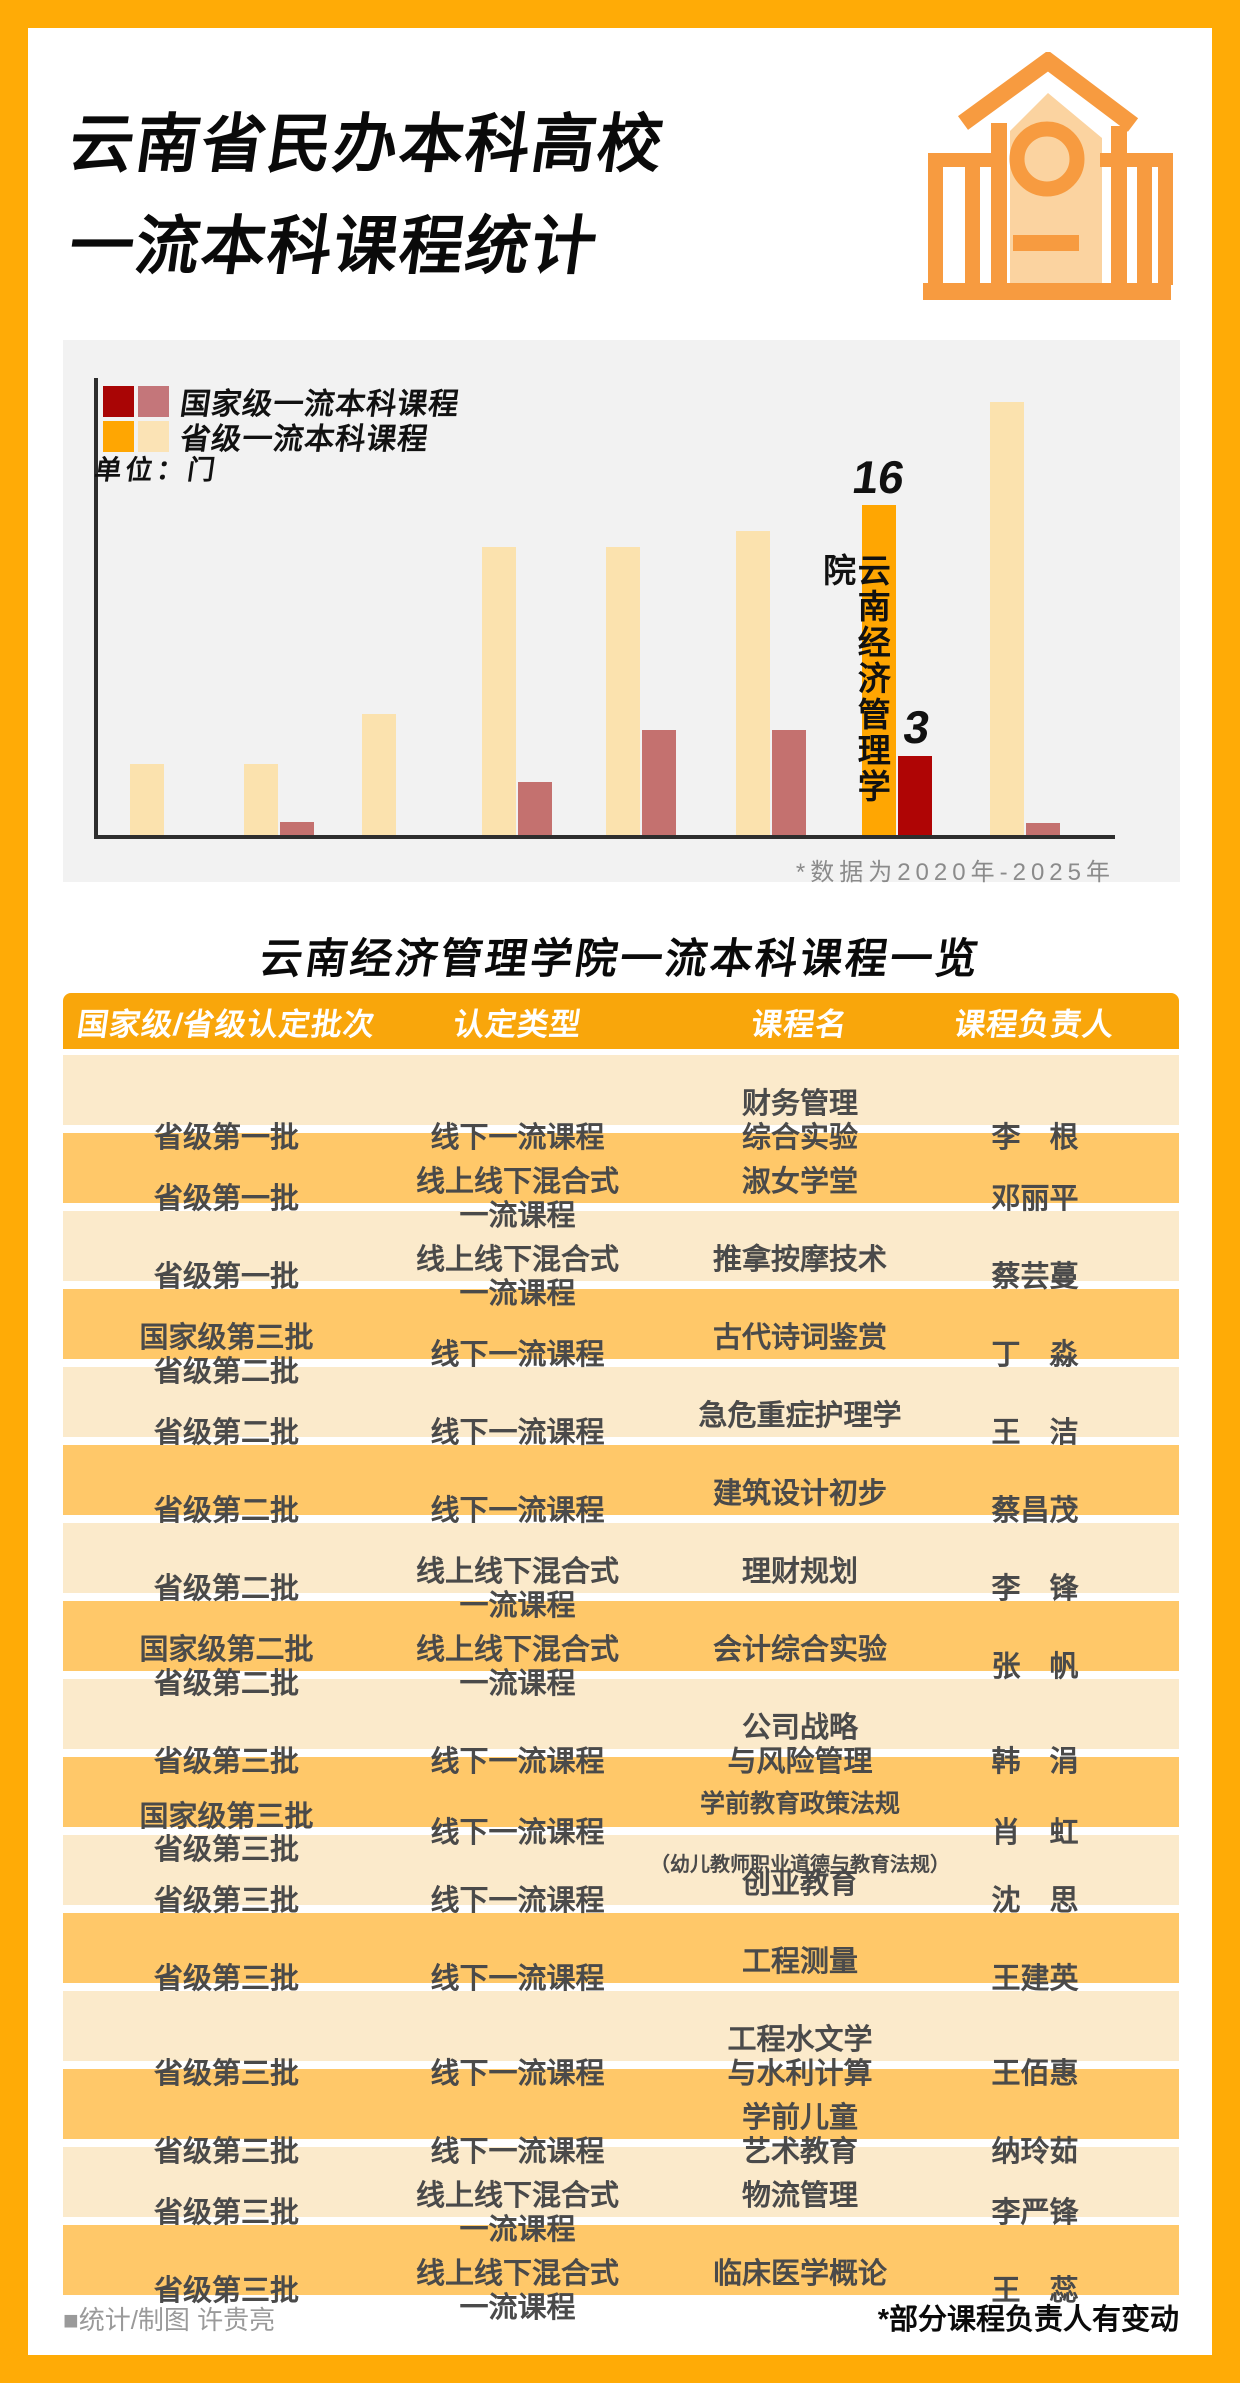  I want to click on table-row: 省级第三批 线下一流课程 公司战略 与风险管理 韩 涓, so click(621, 1728).